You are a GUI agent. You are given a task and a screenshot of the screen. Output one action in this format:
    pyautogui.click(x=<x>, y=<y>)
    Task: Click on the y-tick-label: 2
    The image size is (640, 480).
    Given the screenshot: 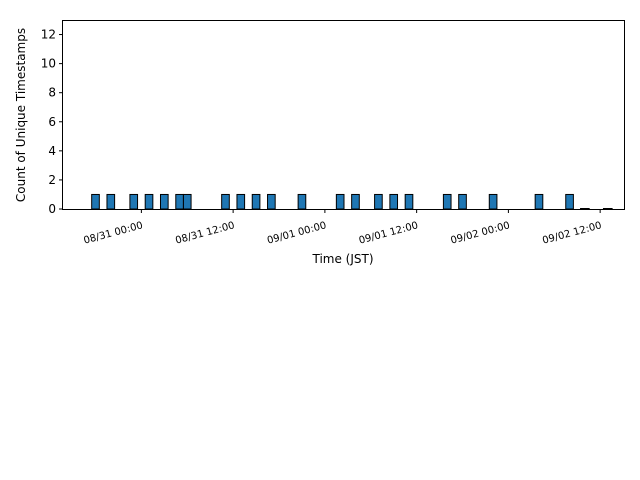 What is the action you would take?
    pyautogui.click(x=52, y=180)
    